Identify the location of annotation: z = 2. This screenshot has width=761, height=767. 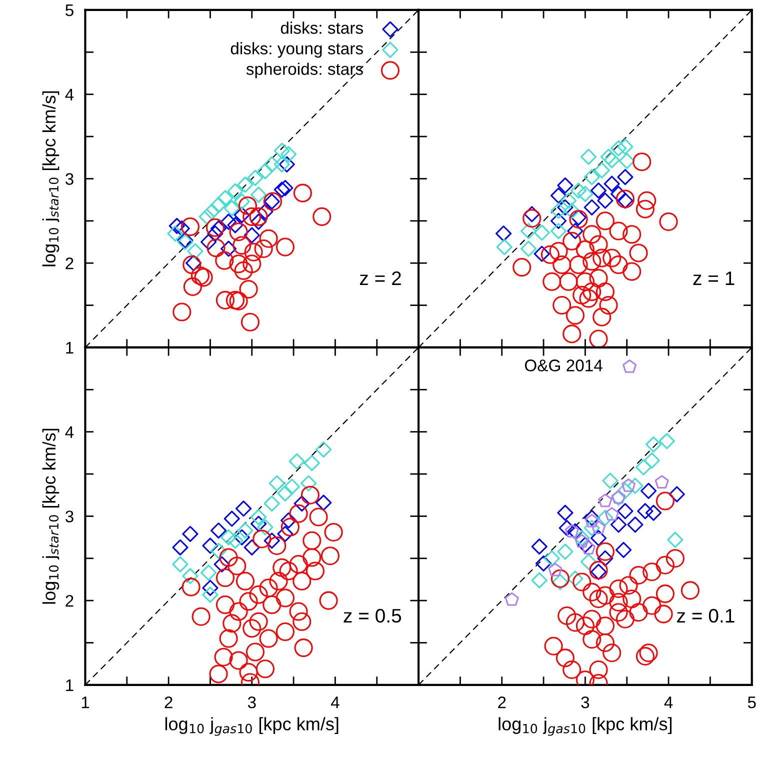
(380, 278).